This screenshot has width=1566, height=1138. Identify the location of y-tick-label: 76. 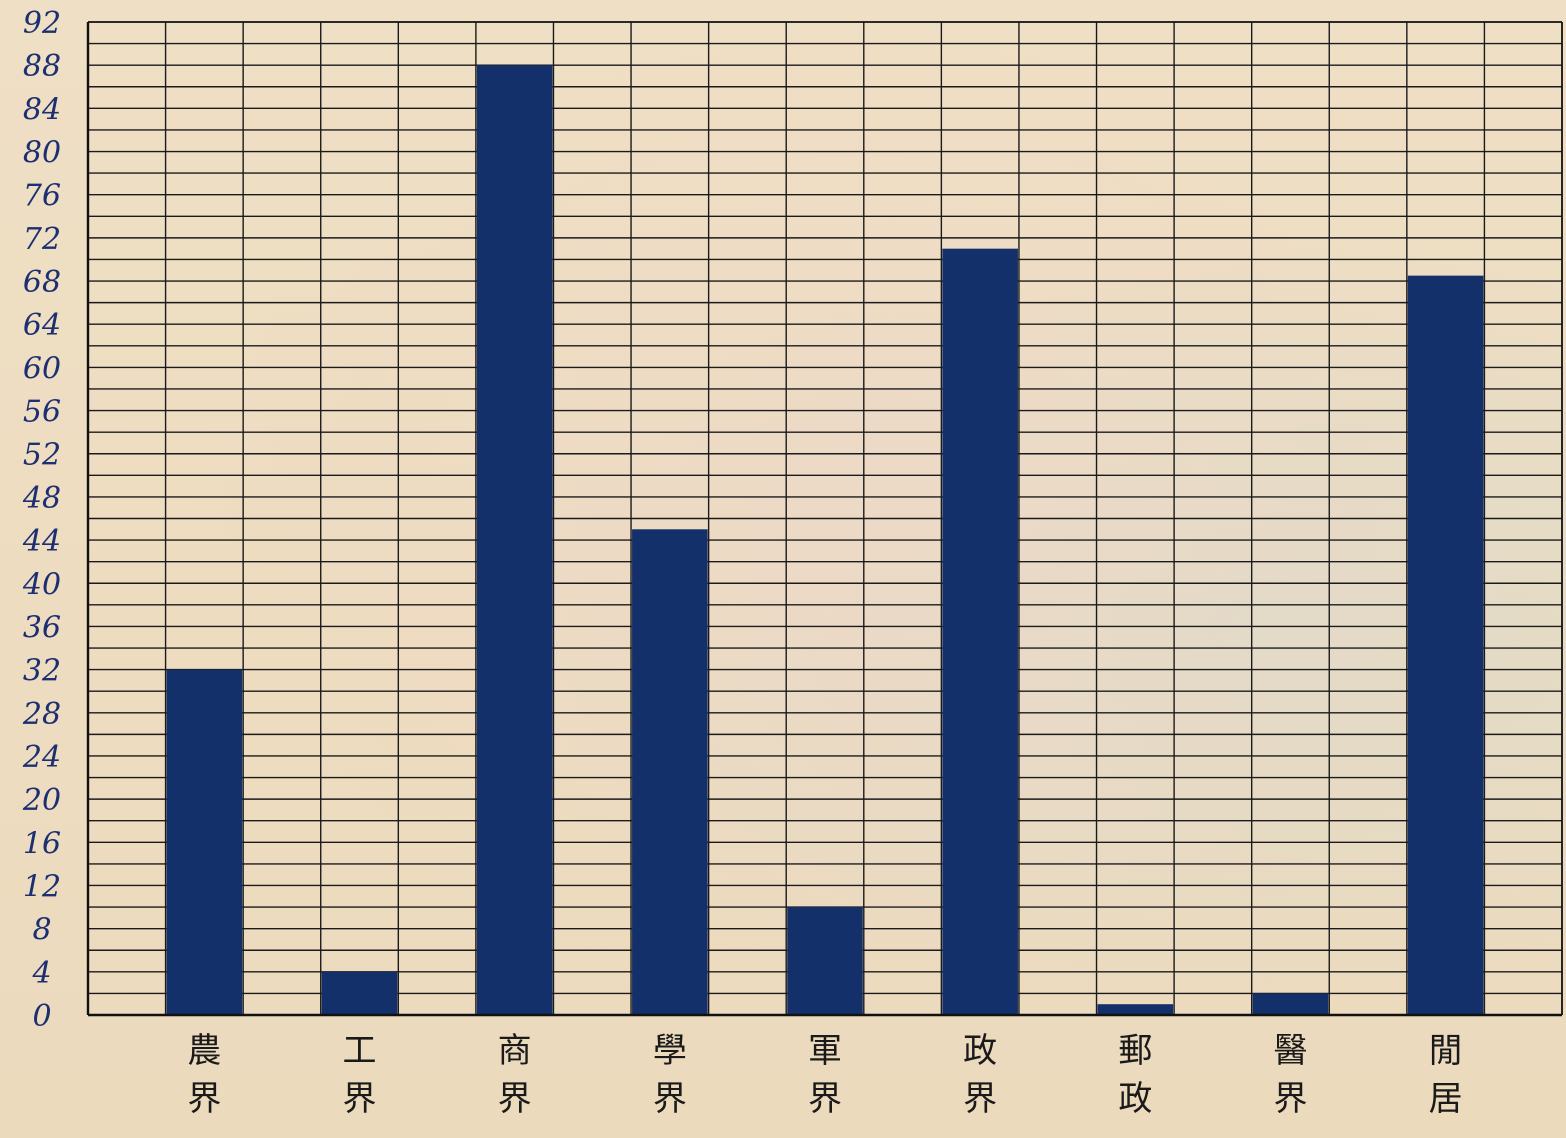
(42, 196).